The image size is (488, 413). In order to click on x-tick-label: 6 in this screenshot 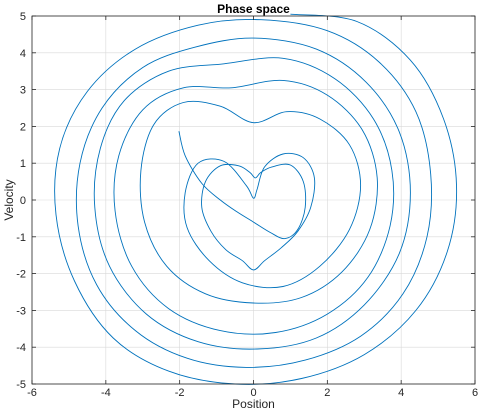, I will do `click(475, 393)`.